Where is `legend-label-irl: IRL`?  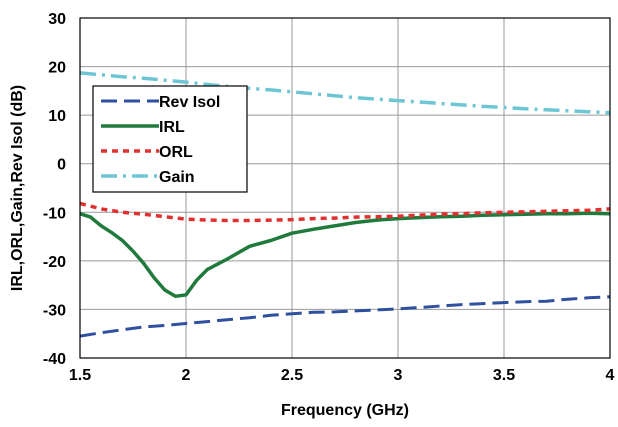
legend-label-irl: IRL is located at coordinates (172, 127).